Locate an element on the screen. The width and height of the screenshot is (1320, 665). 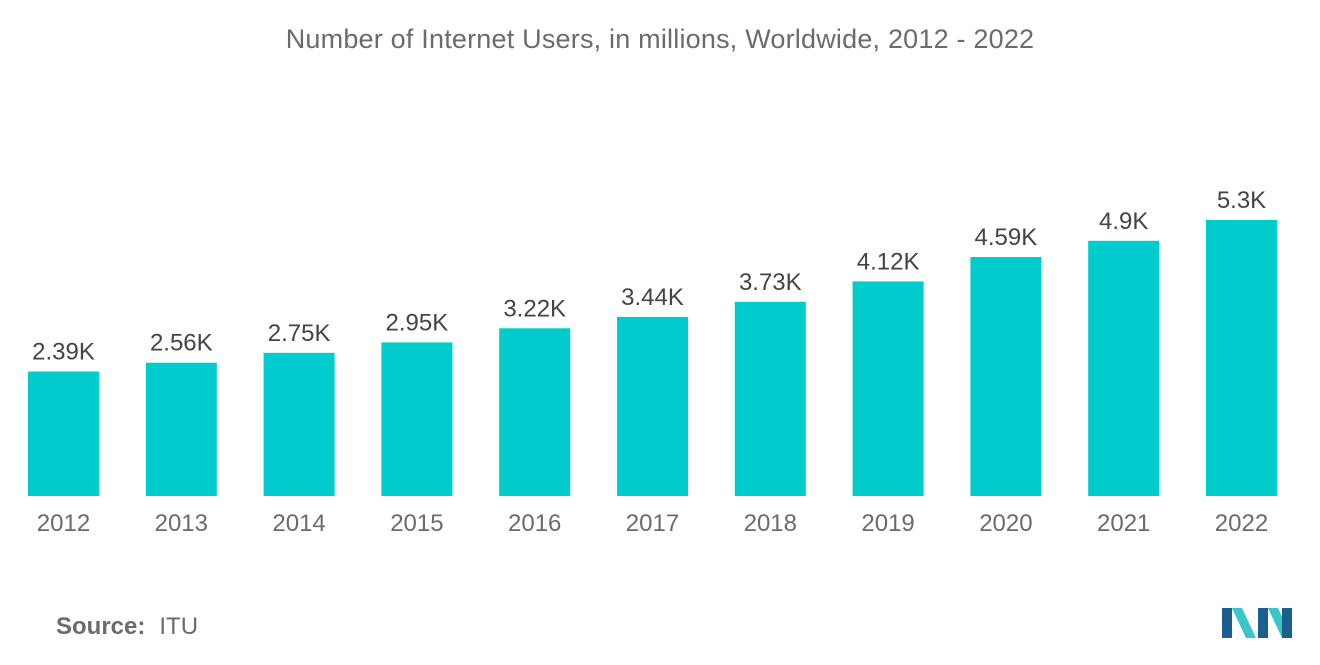
bar-2021 is located at coordinates (1124, 368).